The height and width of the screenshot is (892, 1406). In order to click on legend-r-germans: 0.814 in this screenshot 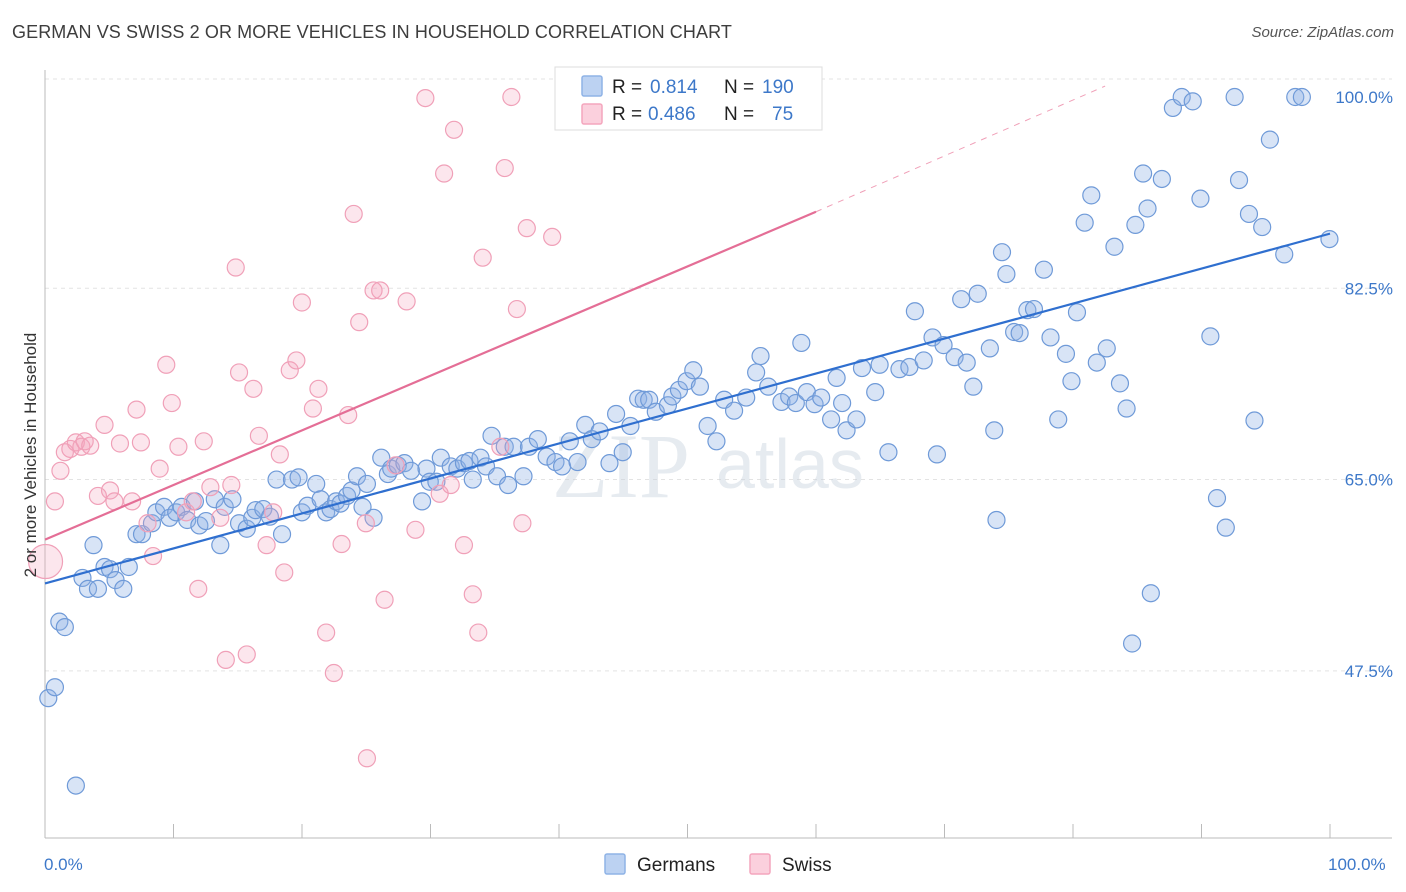, I will do `click(674, 87)`.